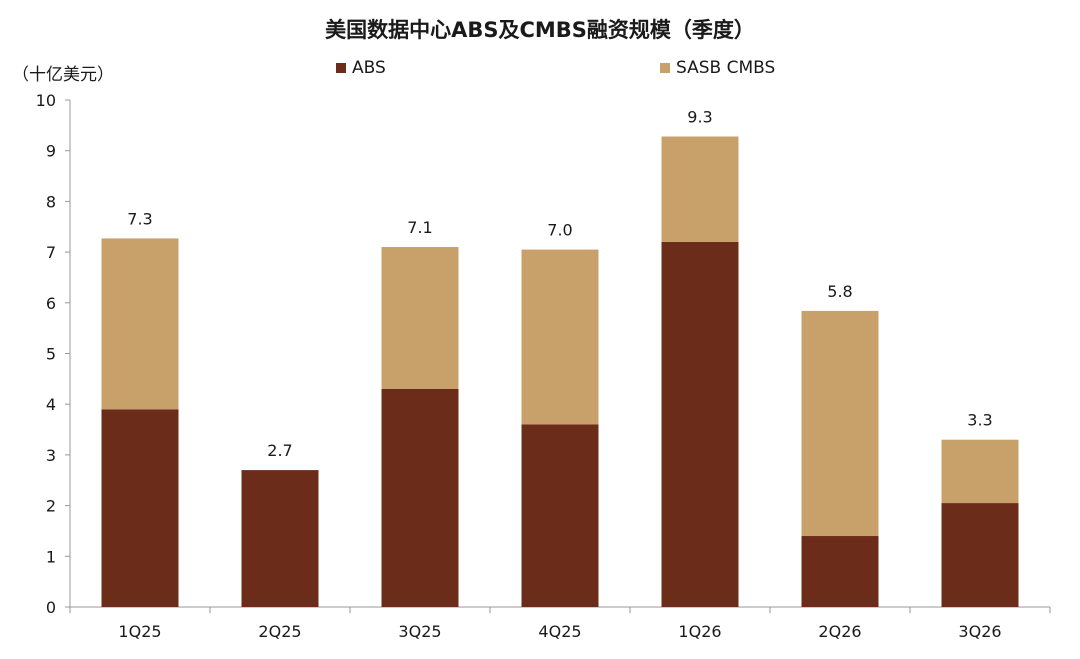  I want to click on bar-total-label: 7.1, so click(419, 227).